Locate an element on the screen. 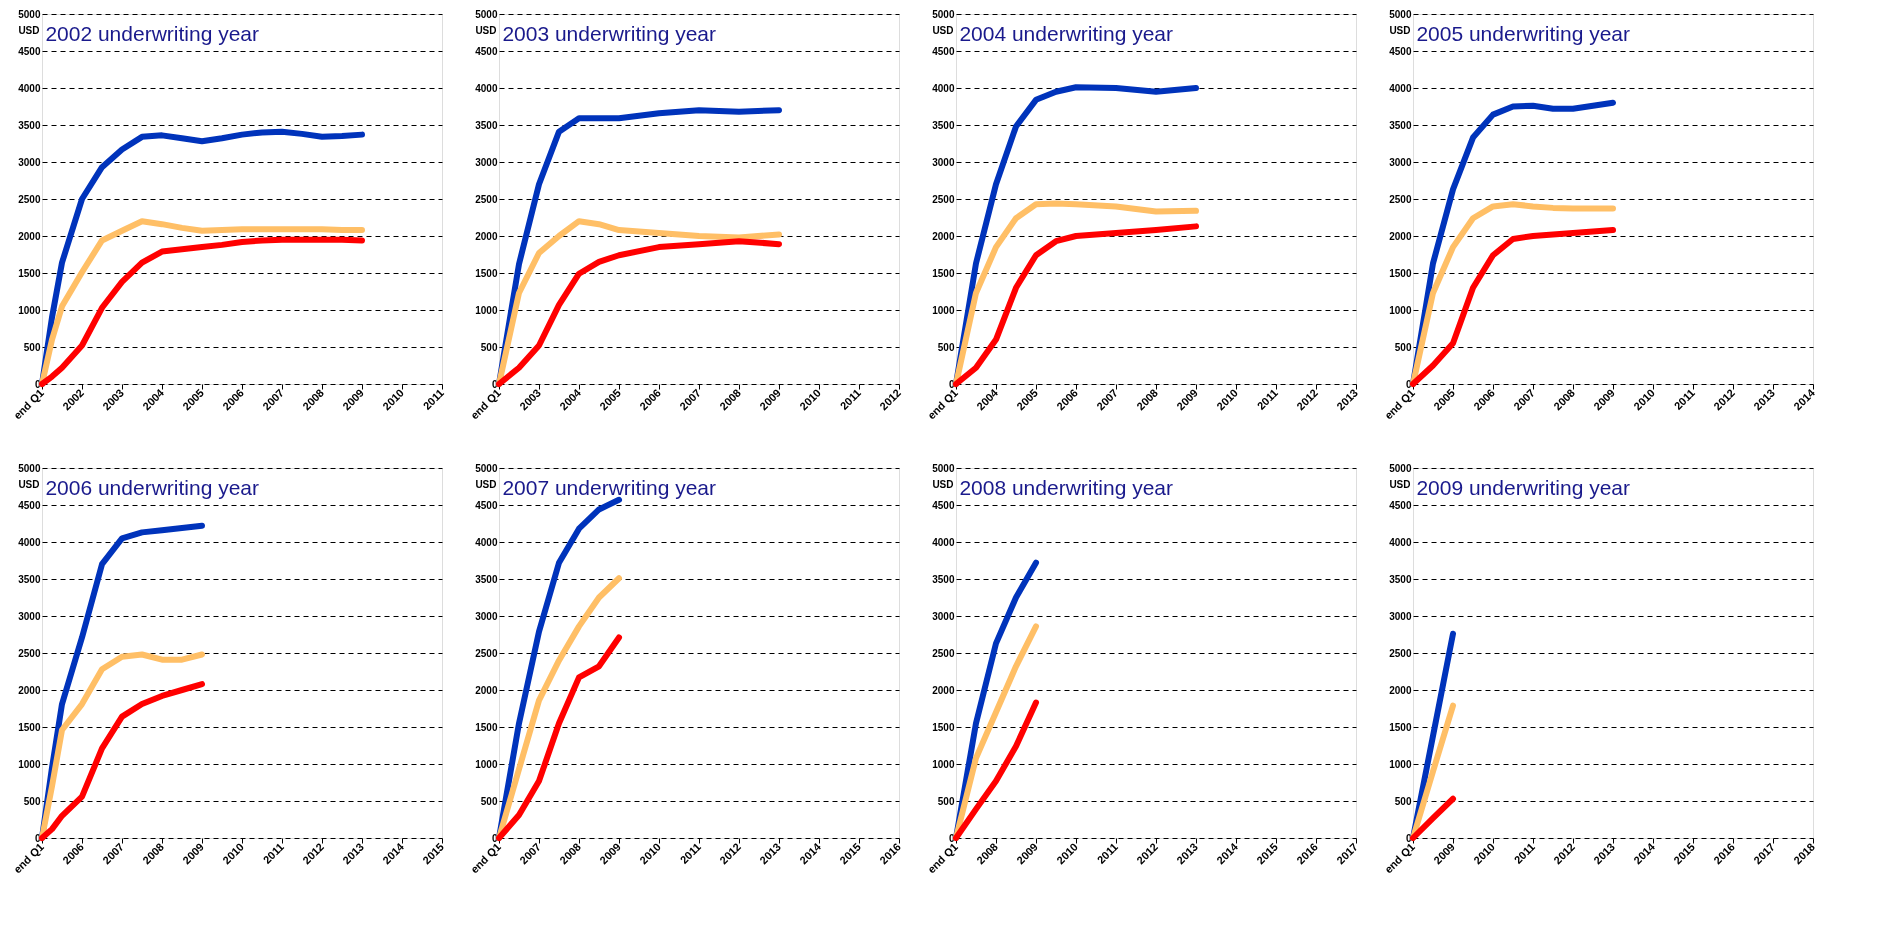  chart-title: 2007 underwriting year is located at coordinates (609, 487).